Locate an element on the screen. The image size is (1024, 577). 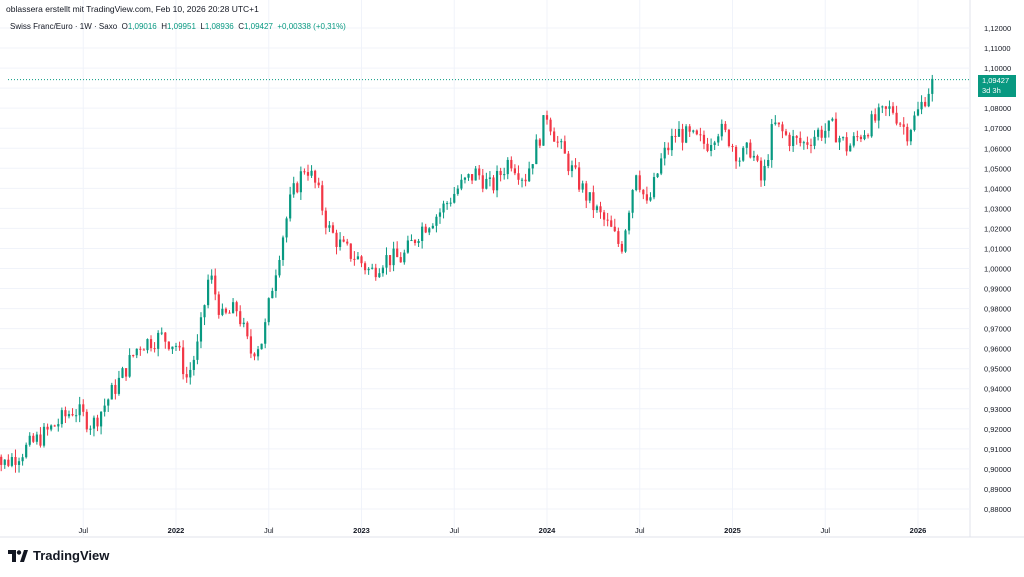
y-tick-label: 0,94000 is located at coordinates (997, 389).